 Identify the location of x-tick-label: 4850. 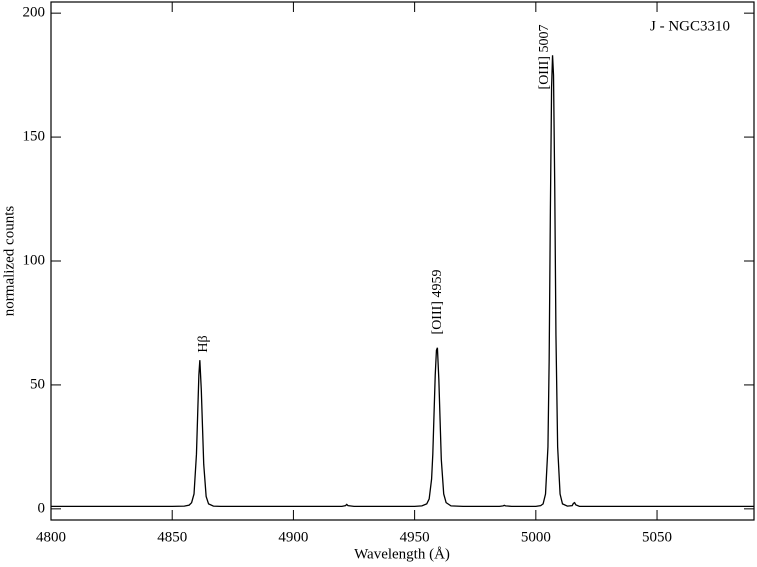
(172, 537).